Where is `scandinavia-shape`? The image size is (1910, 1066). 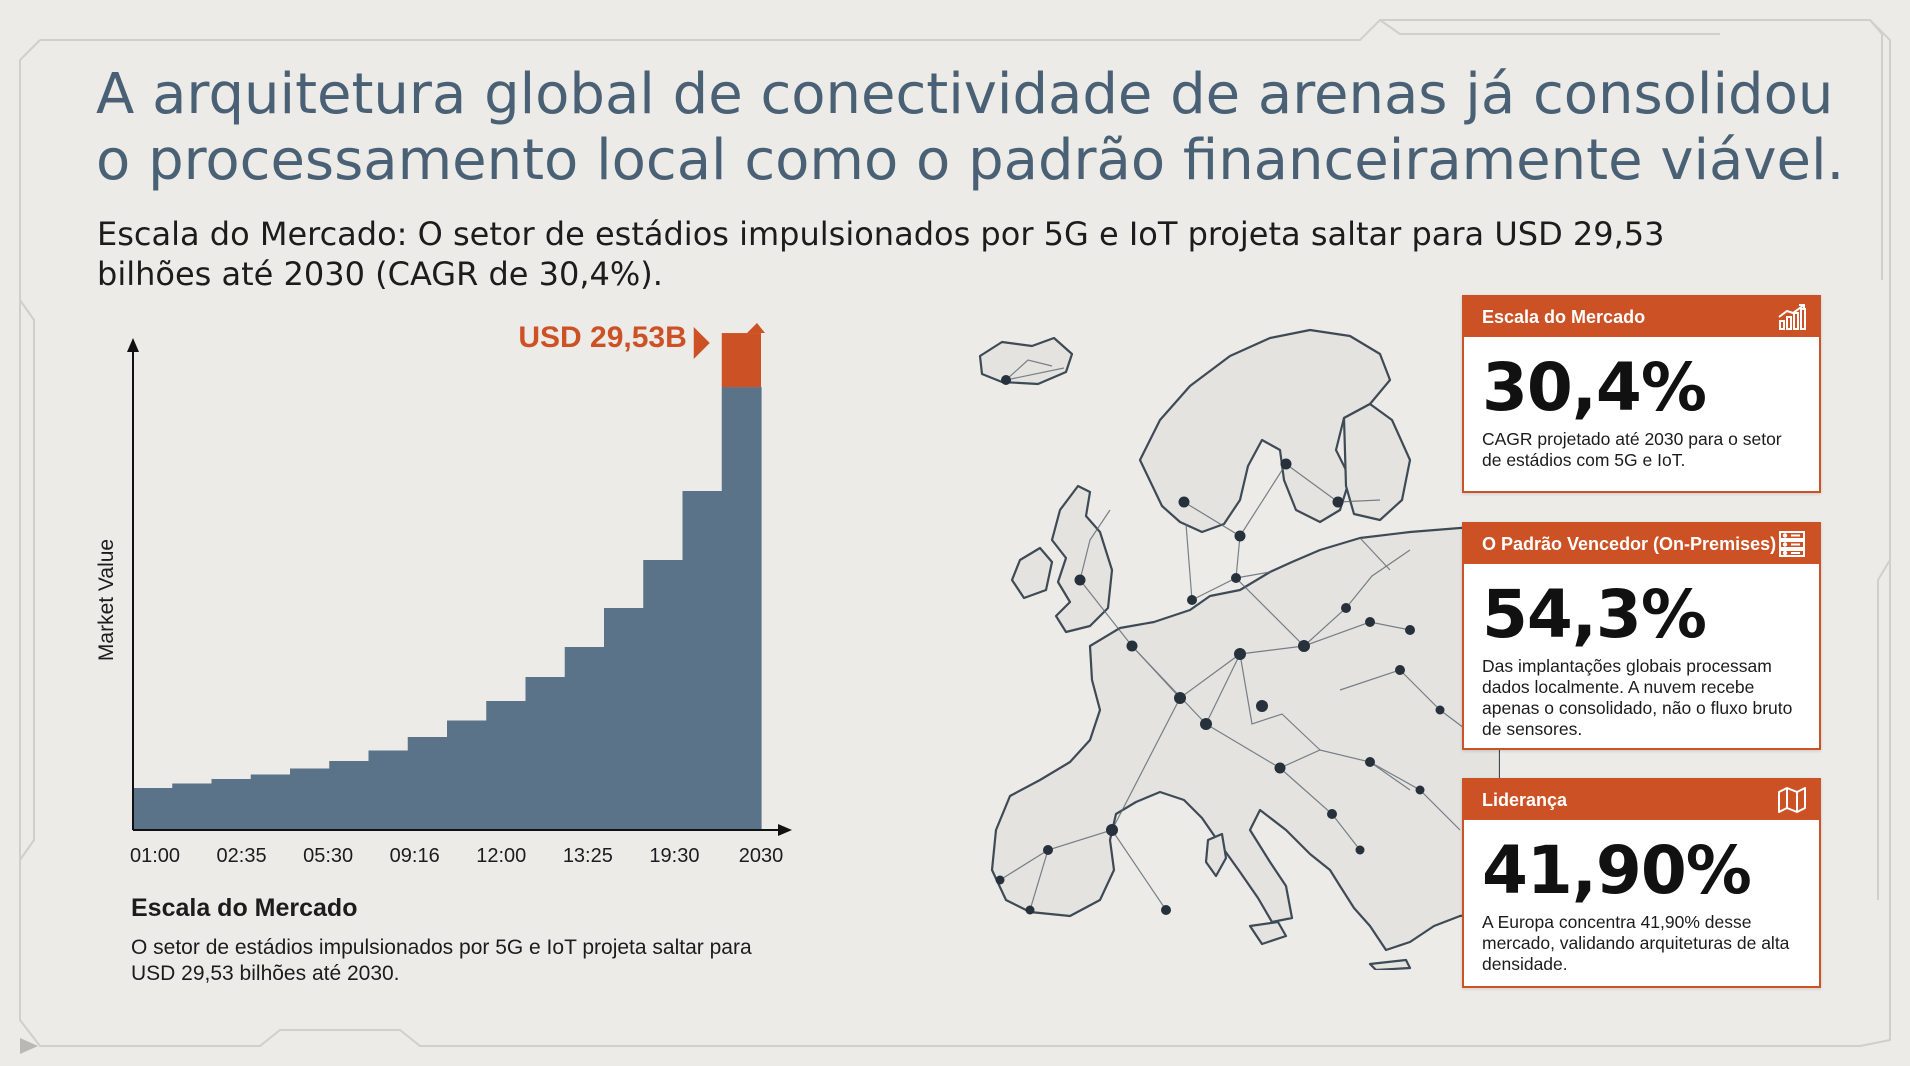
scandinavia-shape is located at coordinates (1265, 431).